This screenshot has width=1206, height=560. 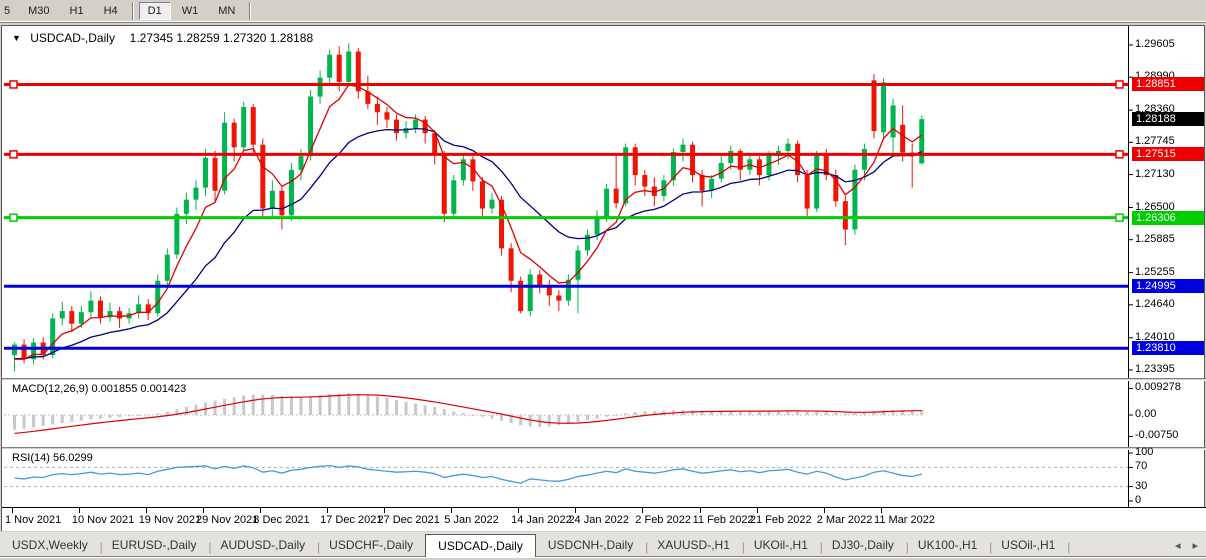 I want to click on rsi-axis-label: 100, so click(x=1144, y=452).